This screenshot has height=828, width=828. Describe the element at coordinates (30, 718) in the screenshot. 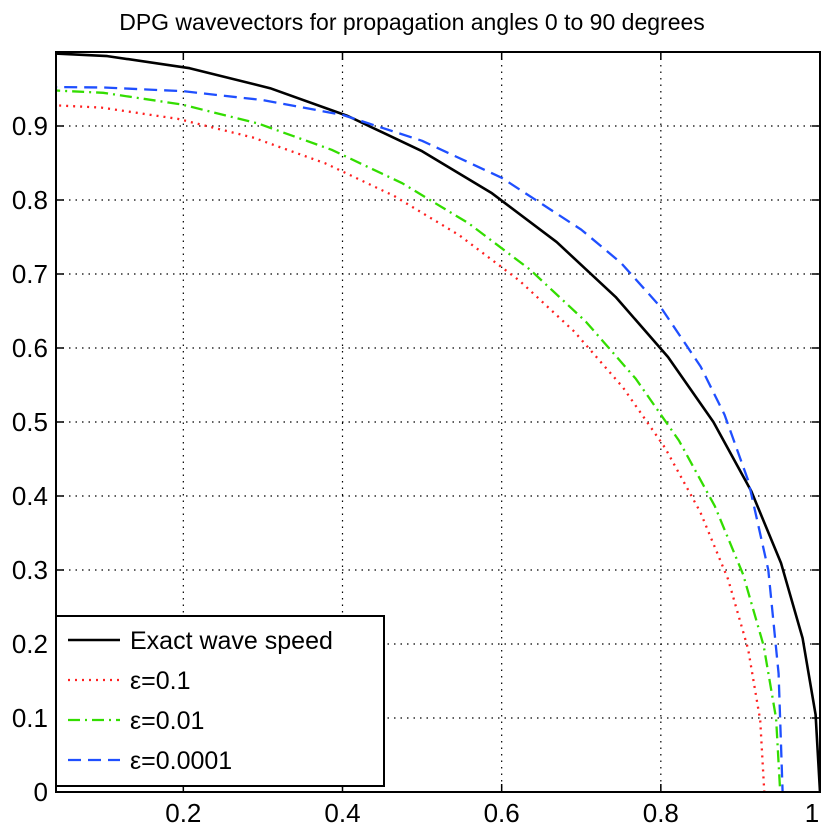

I see `y-tick-label-1: 0.1` at that location.